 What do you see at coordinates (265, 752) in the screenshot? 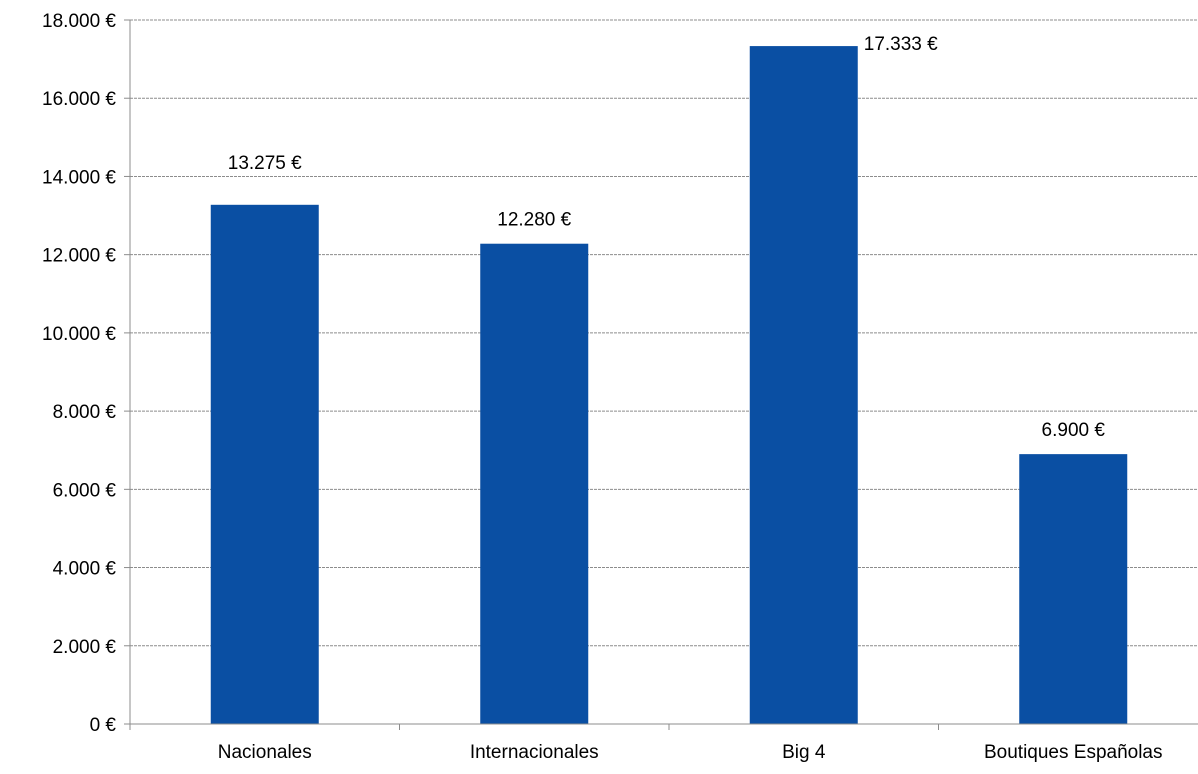
I see `x-category-label: Nacionales` at bounding box center [265, 752].